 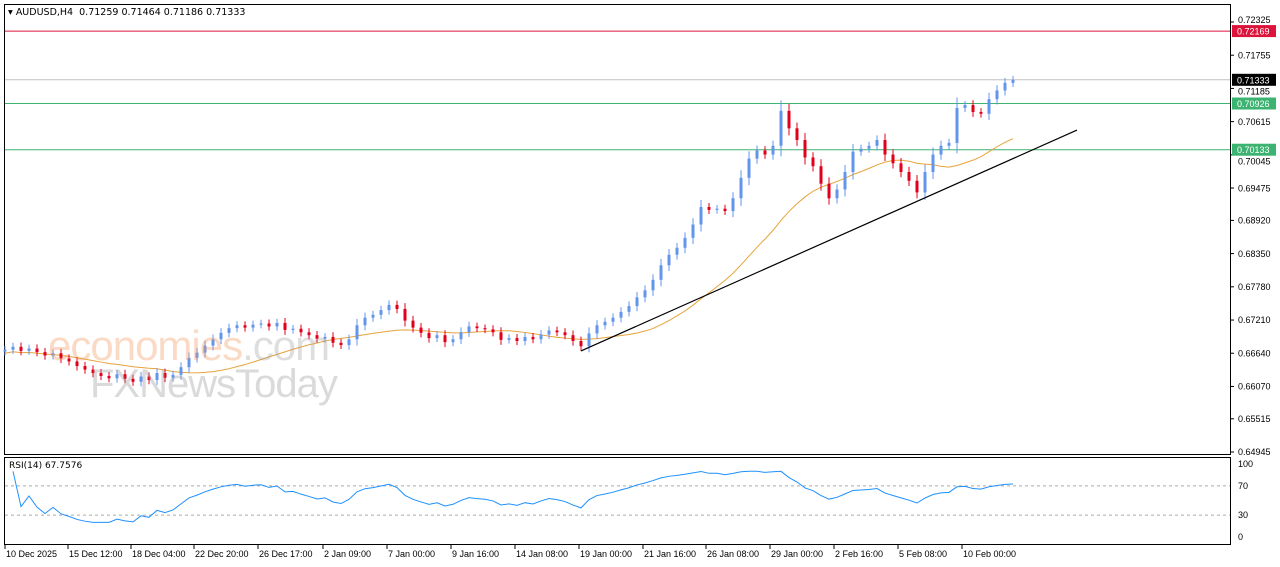 I want to click on symbol-label: AUDUSD,H4, so click(x=44, y=12).